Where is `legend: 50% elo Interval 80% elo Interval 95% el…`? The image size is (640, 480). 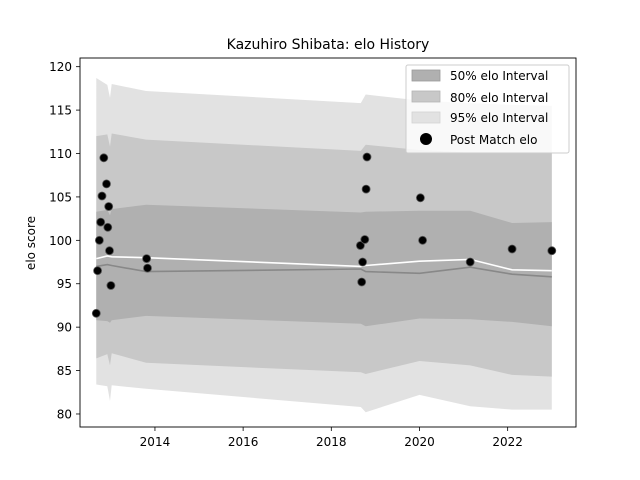 legend: 50% elo Interval 80% elo Interval 95% el… is located at coordinates (487, 109).